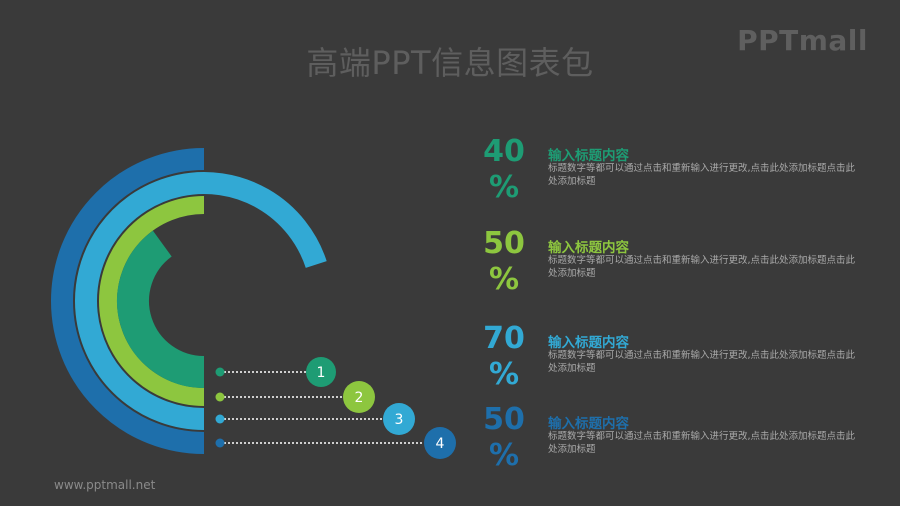 The width and height of the screenshot is (900, 506). Describe the element at coordinates (504, 169) in the screenshot. I see `percent-value: 40%` at that location.